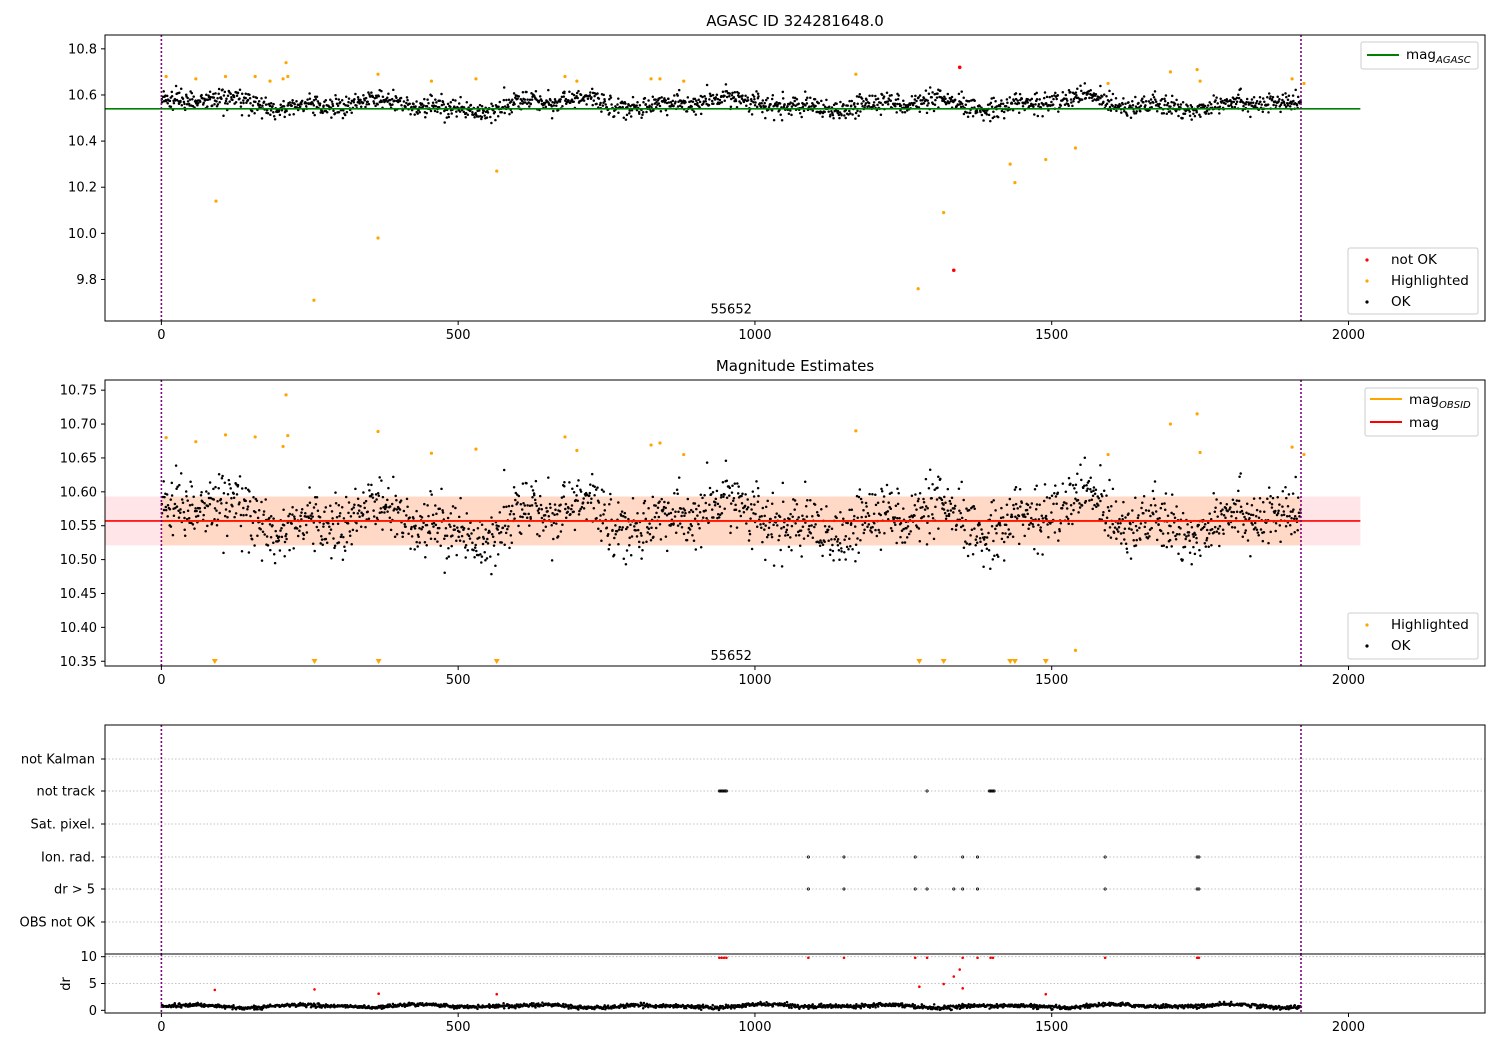 The width and height of the screenshot is (1500, 1050). What do you see at coordinates (731, 656) in the screenshot?
I see `obsid-label: 55652` at bounding box center [731, 656].